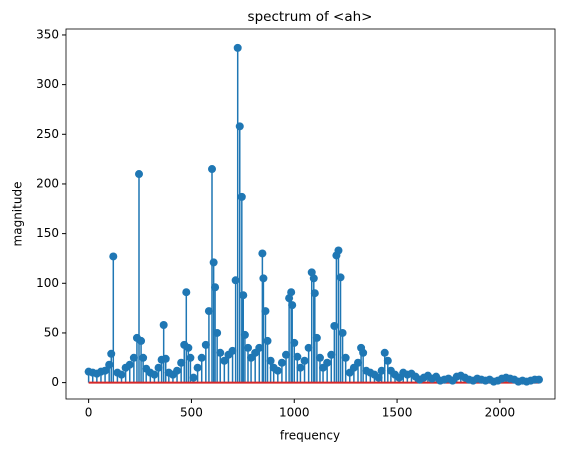  What do you see at coordinates (47, 134) in the screenshot?
I see `y-tick-label: 250` at bounding box center [47, 134].